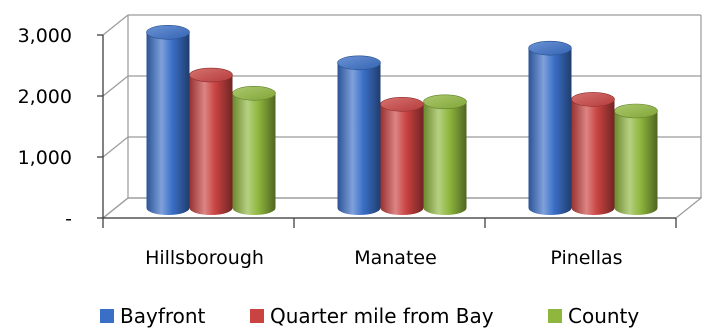 The height and width of the screenshot is (335, 702). What do you see at coordinates (45, 158) in the screenshot?
I see `y-tick-label: 1,000` at bounding box center [45, 158].